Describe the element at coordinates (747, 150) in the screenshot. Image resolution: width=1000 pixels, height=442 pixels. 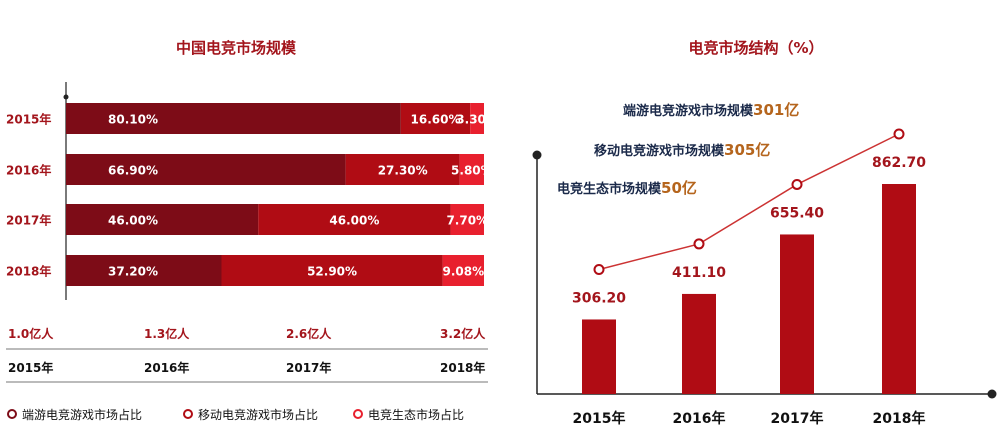
I see `annotation-value-1: 305亿` at that location.